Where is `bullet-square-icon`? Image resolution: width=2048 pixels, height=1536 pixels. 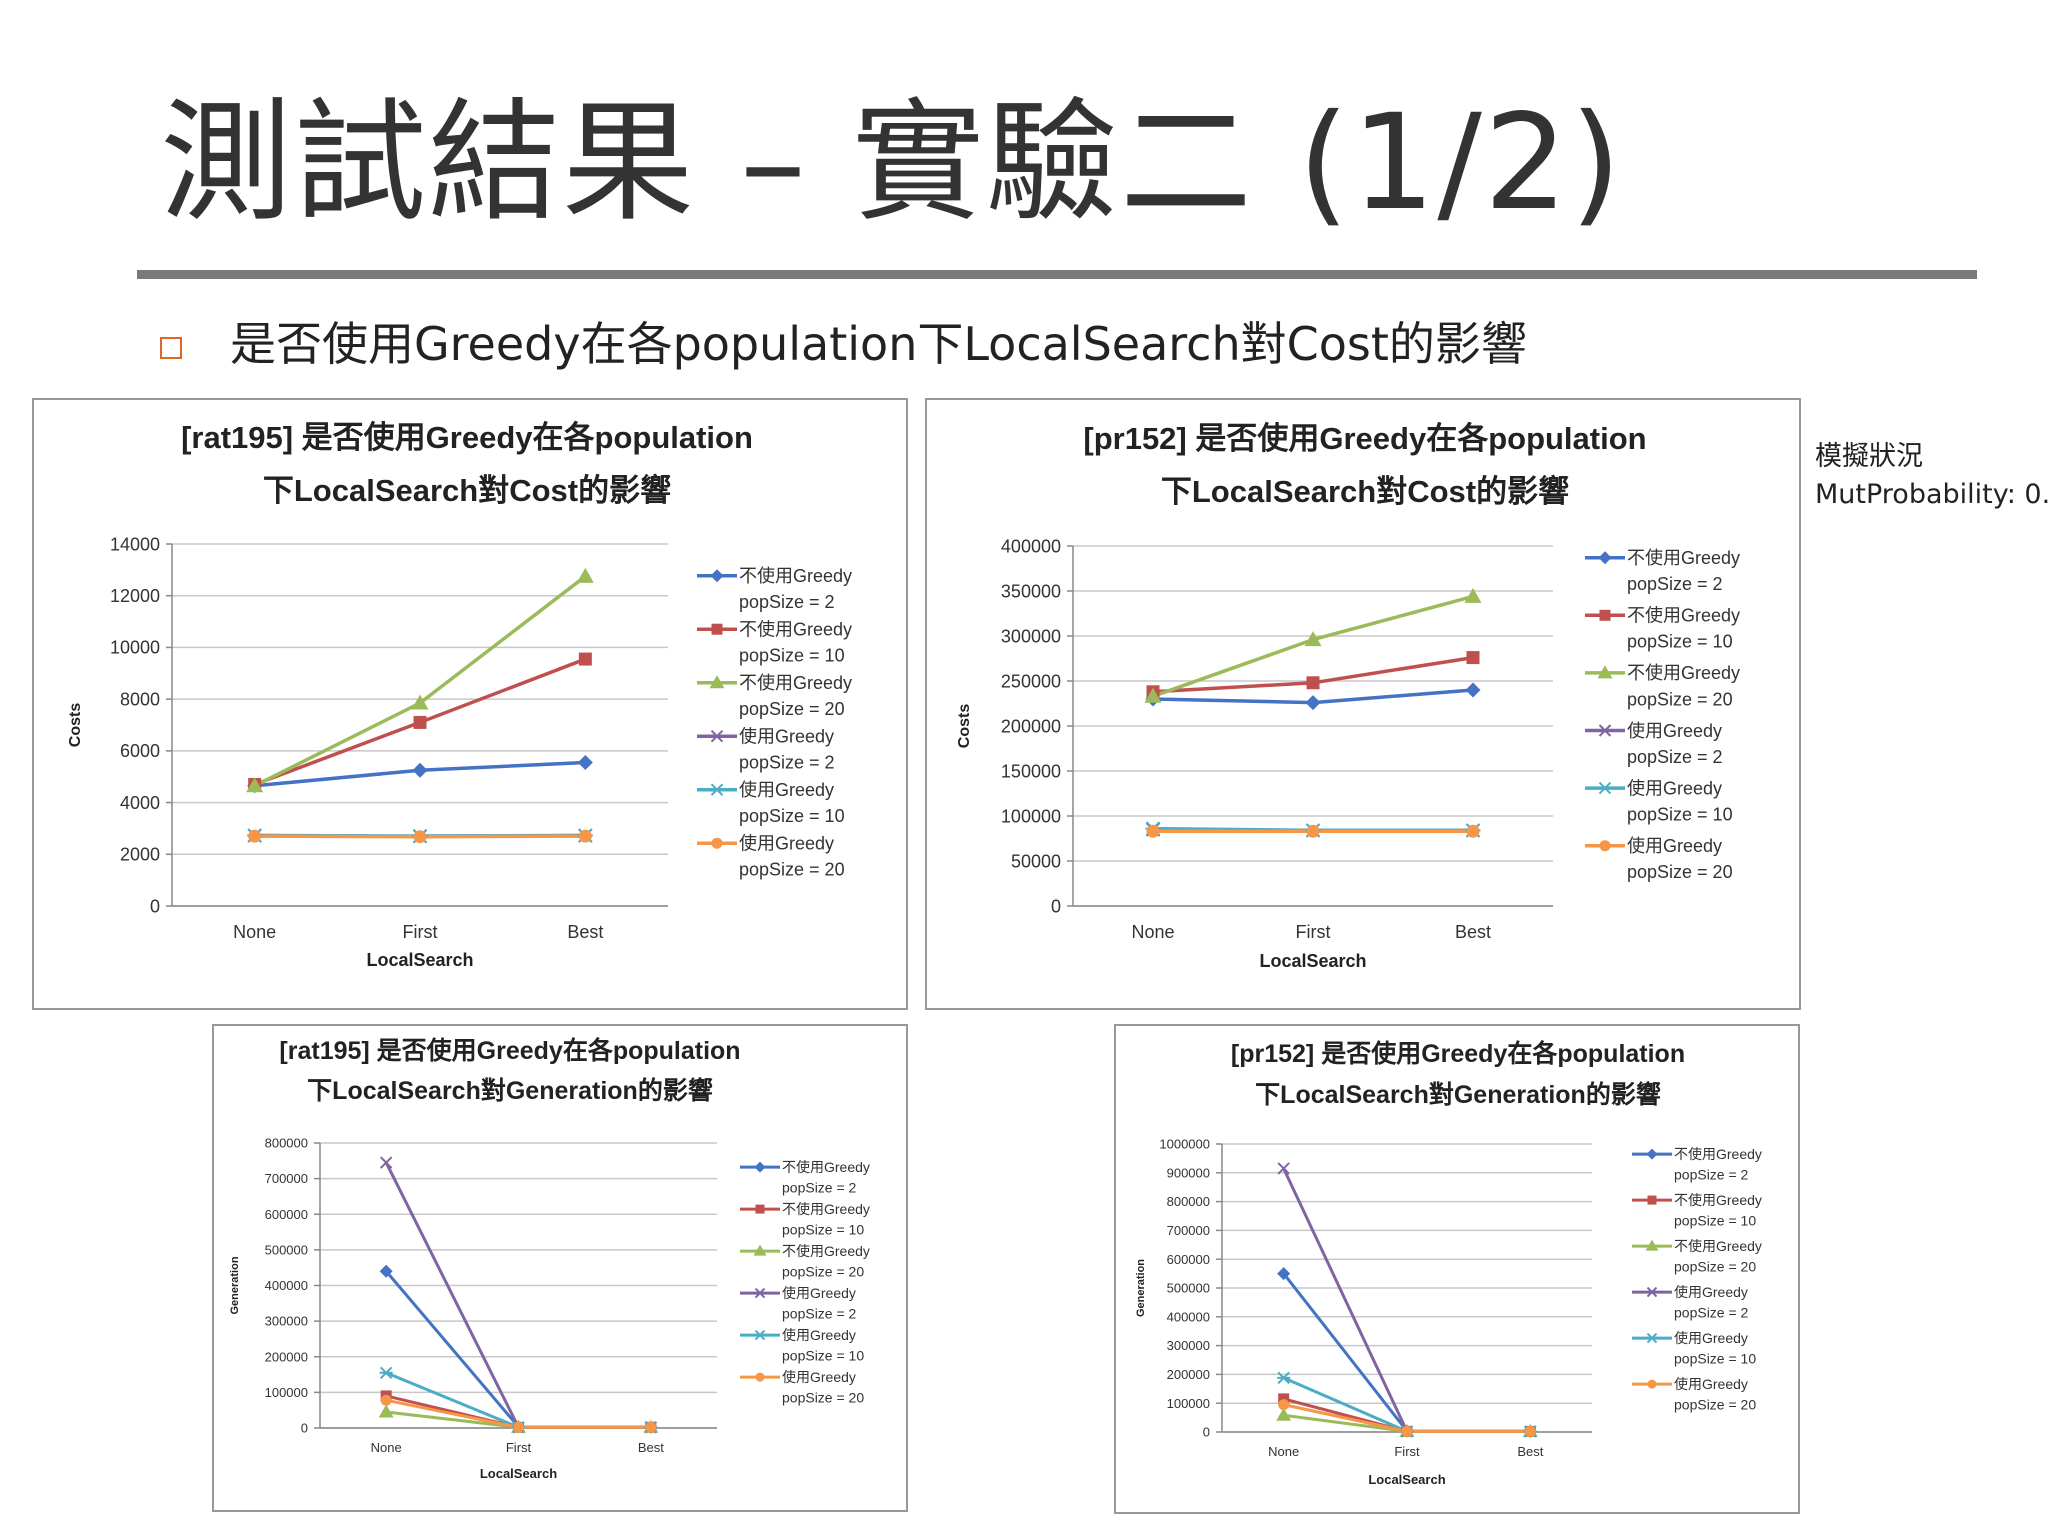
bullet-square-icon is located at coordinates (171, 348).